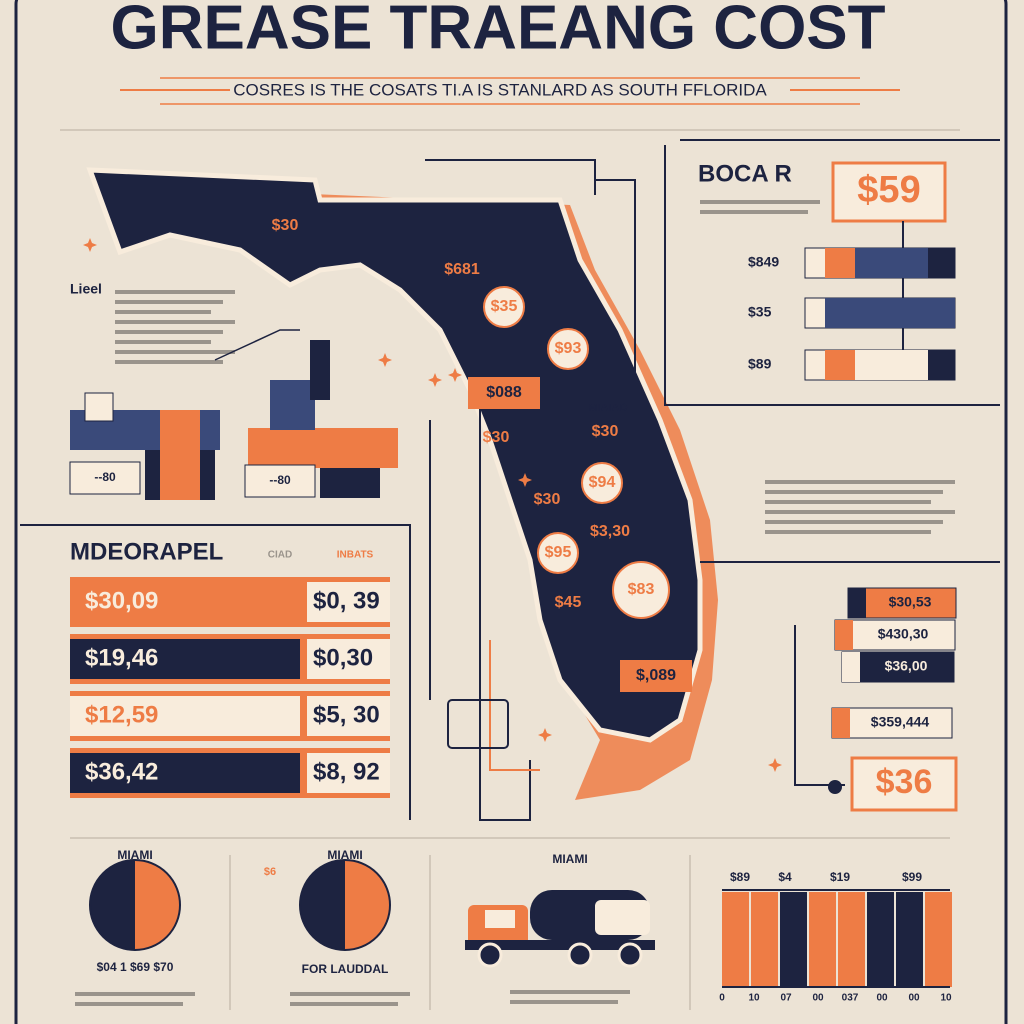  What do you see at coordinates (323, 448) in the screenshot?
I see `counter` at bounding box center [323, 448].